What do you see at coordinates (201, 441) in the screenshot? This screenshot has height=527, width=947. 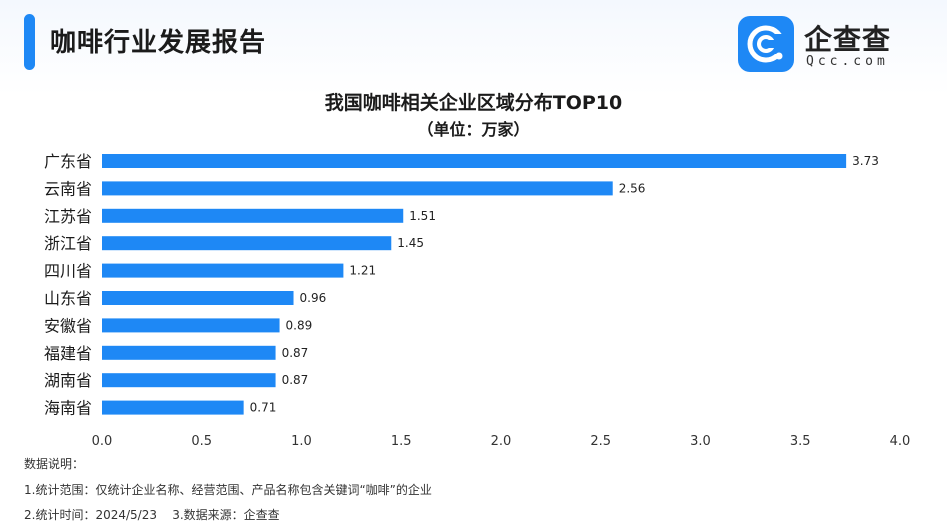 I see `x-tick-label: 0.5` at bounding box center [201, 441].